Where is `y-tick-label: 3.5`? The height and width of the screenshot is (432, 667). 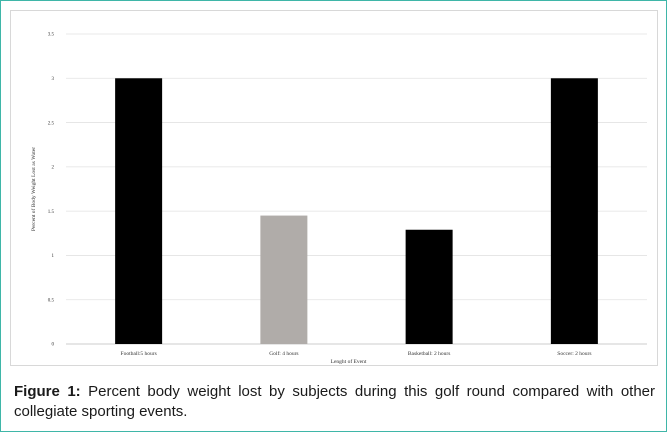 y-tick-label: 3.5 is located at coordinates (51, 35).